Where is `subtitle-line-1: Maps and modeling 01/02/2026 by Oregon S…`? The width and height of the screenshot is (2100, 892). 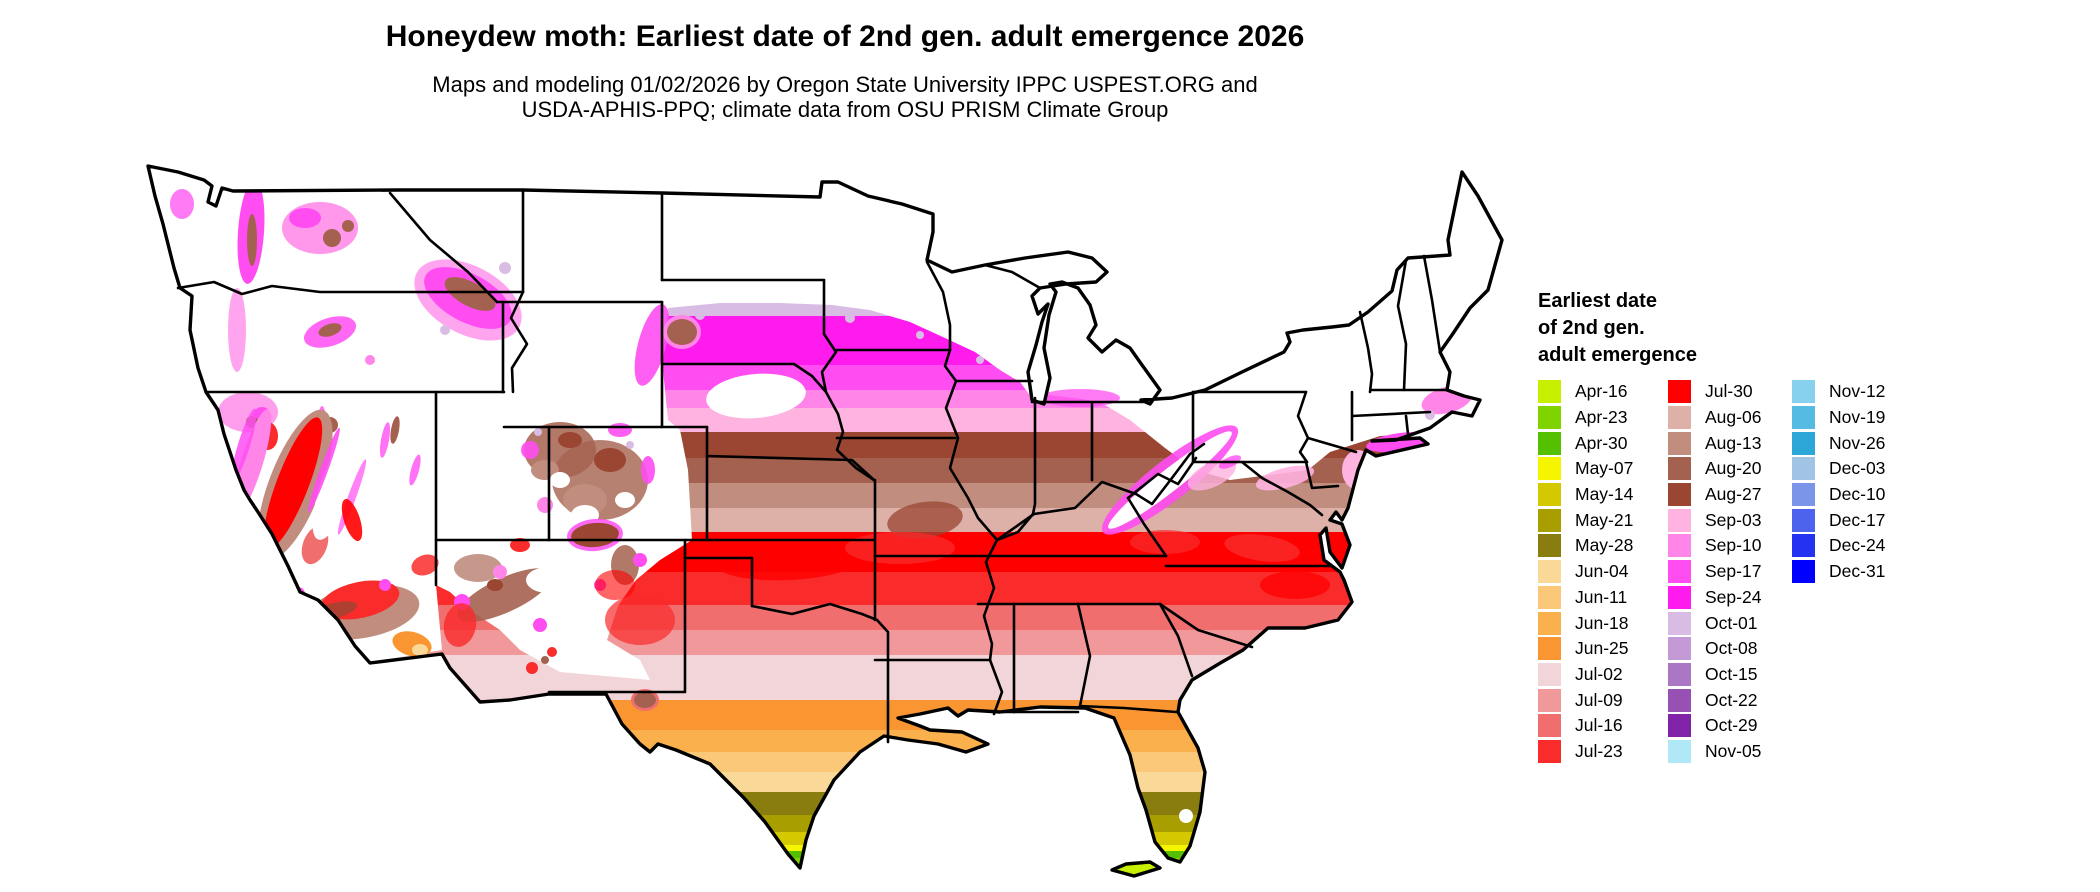
subtitle-line-1: Maps and modeling 01/02/2026 by Oregon S… is located at coordinates (845, 84).